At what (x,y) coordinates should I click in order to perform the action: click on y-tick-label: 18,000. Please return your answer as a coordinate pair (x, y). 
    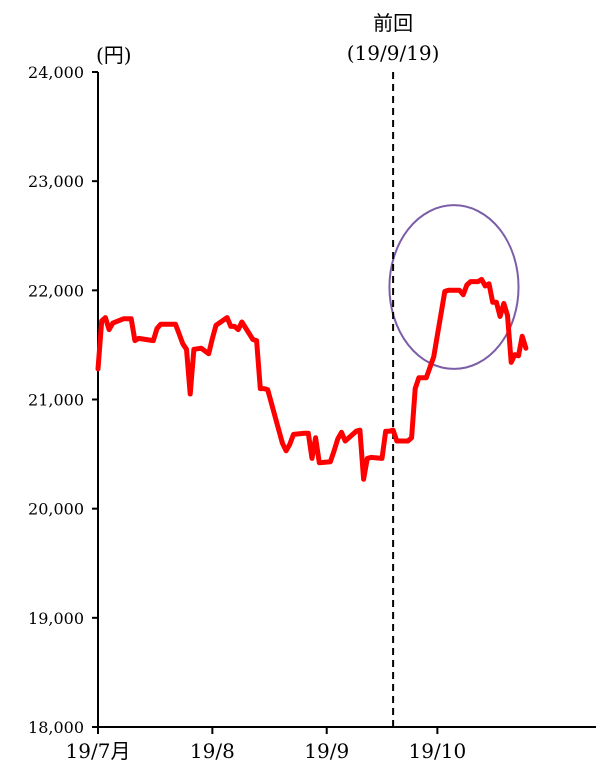
    Looking at the image, I should click on (56, 727).